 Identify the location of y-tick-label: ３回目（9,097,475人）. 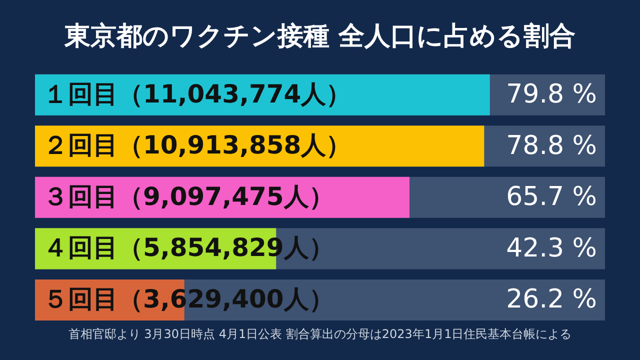
(188, 196).